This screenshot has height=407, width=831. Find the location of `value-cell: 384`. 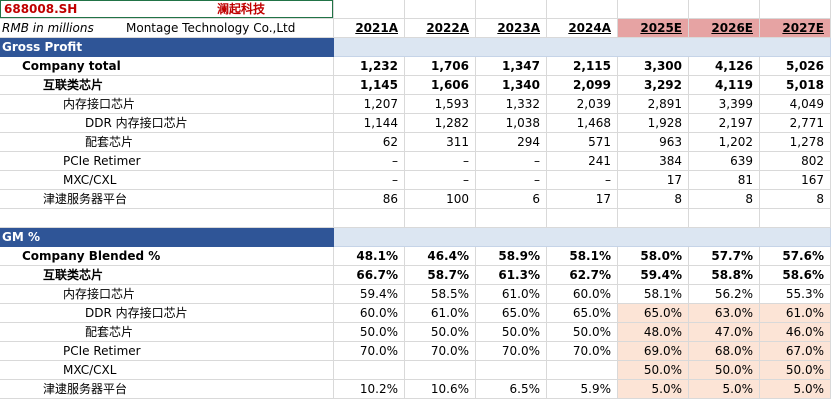

value-cell: 384 is located at coordinates (653, 161).